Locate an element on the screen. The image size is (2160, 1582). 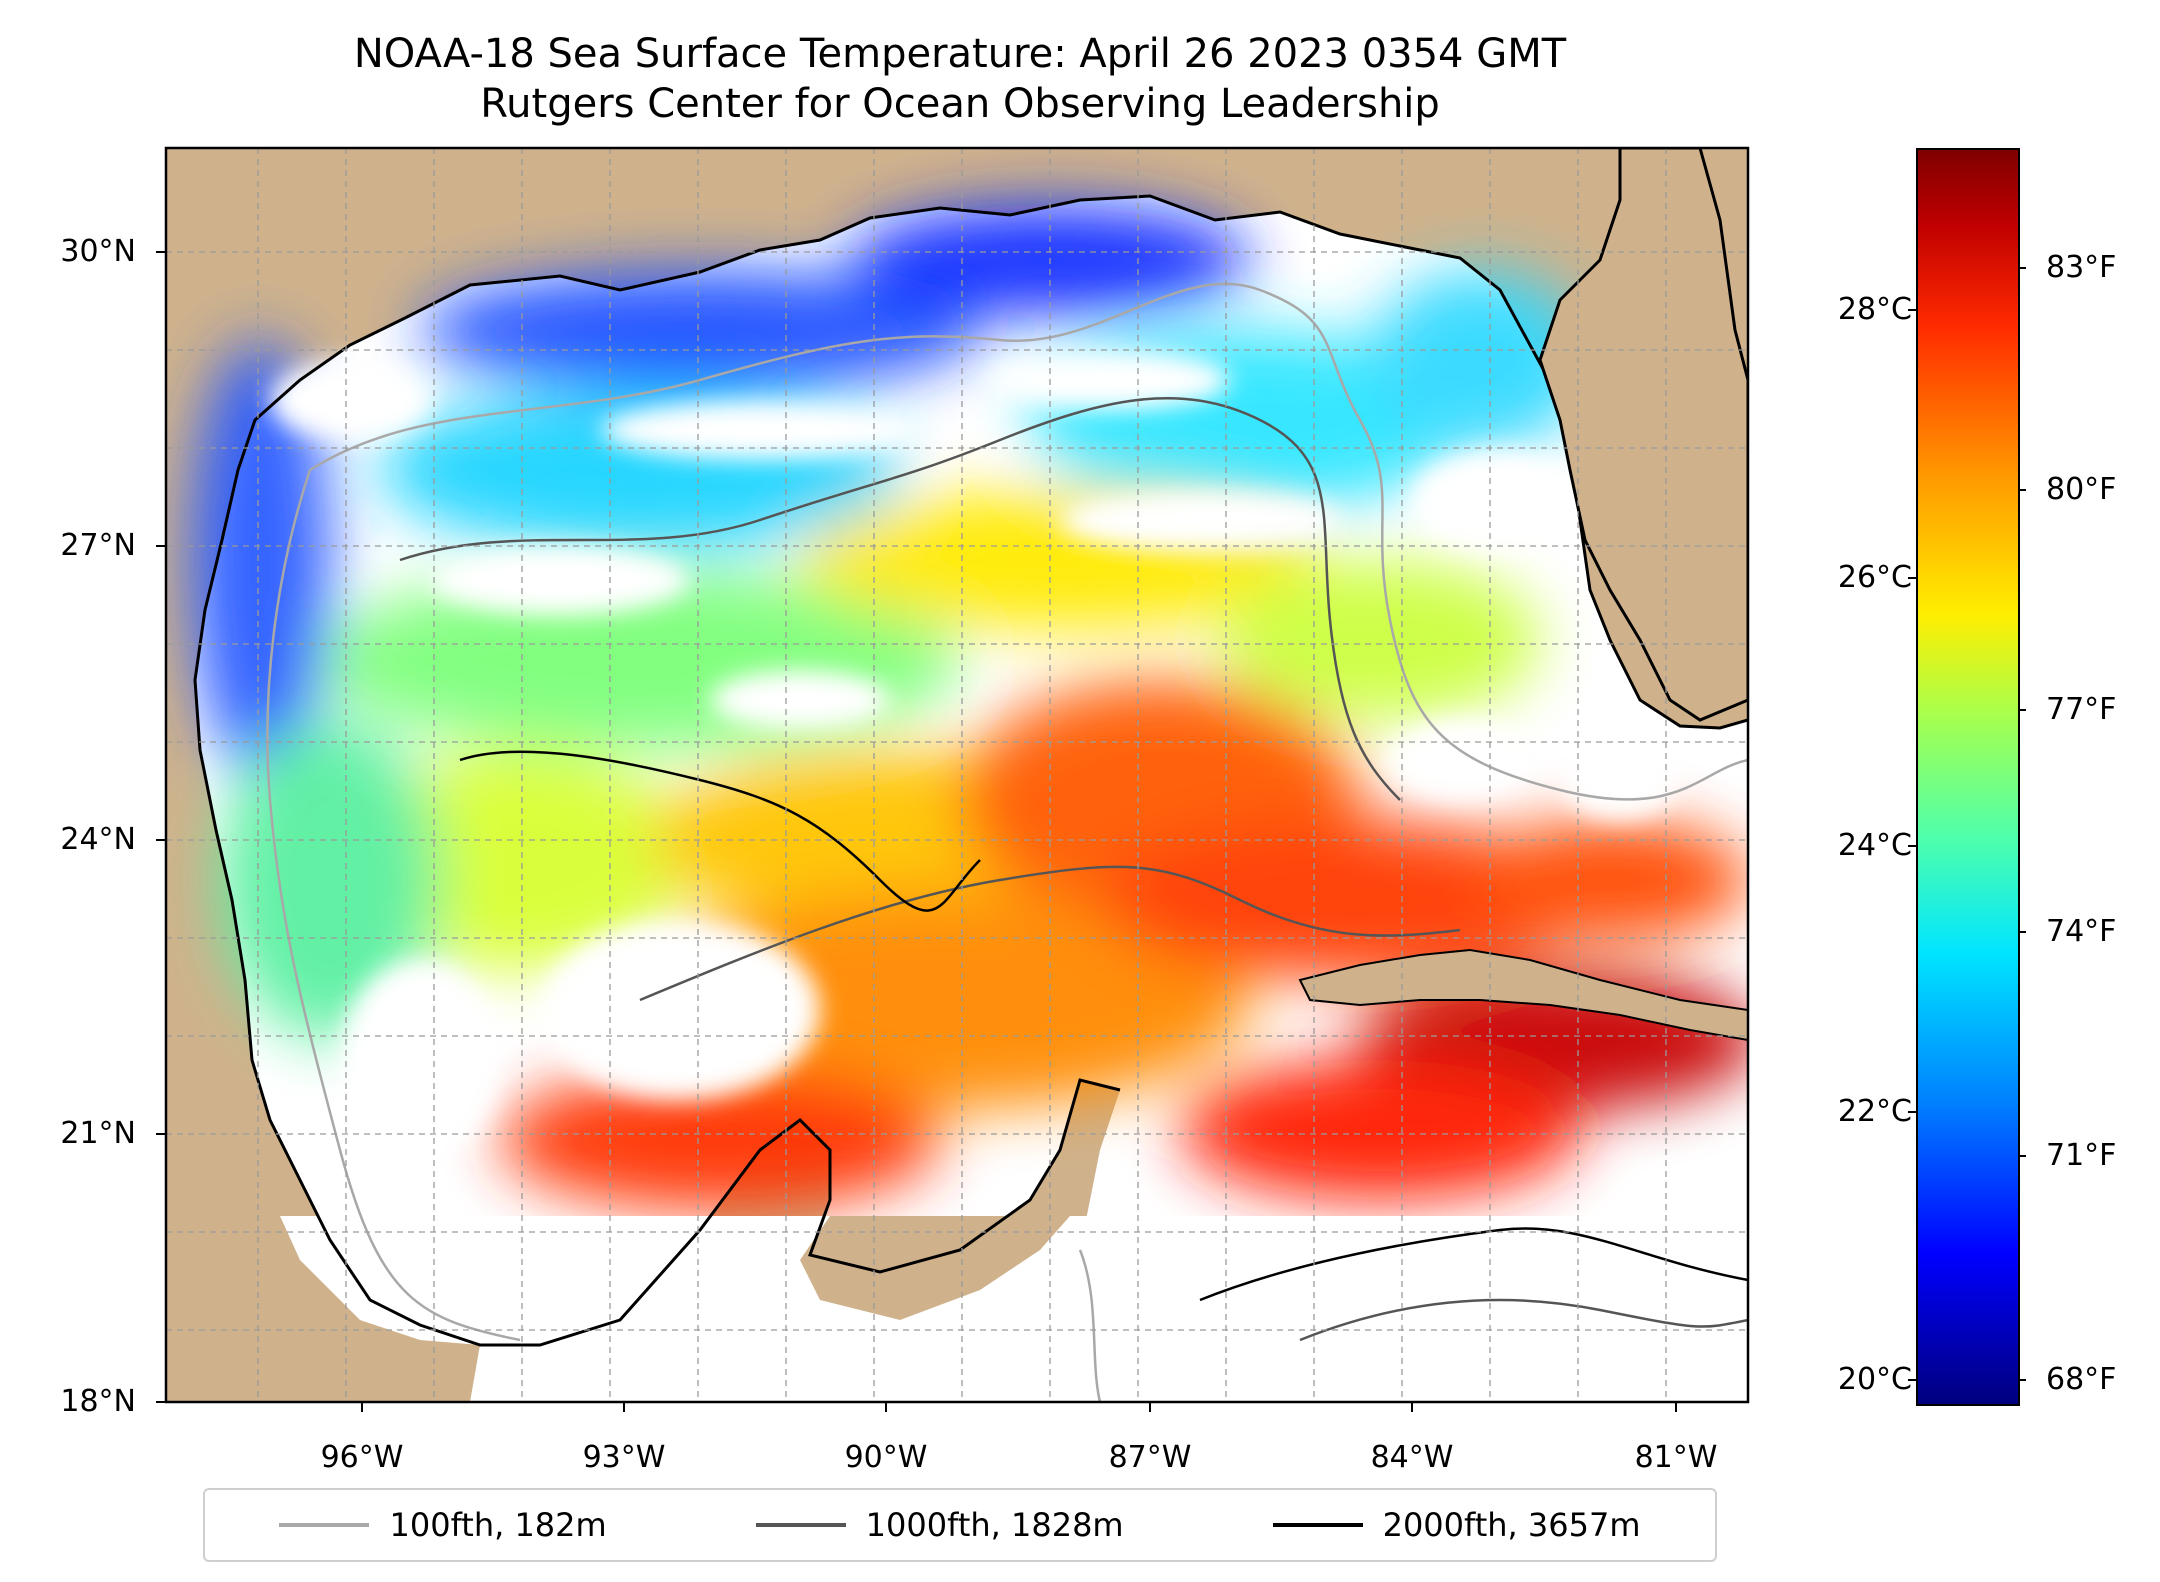
lat-label-27n: 27°N is located at coordinates (98, 545).